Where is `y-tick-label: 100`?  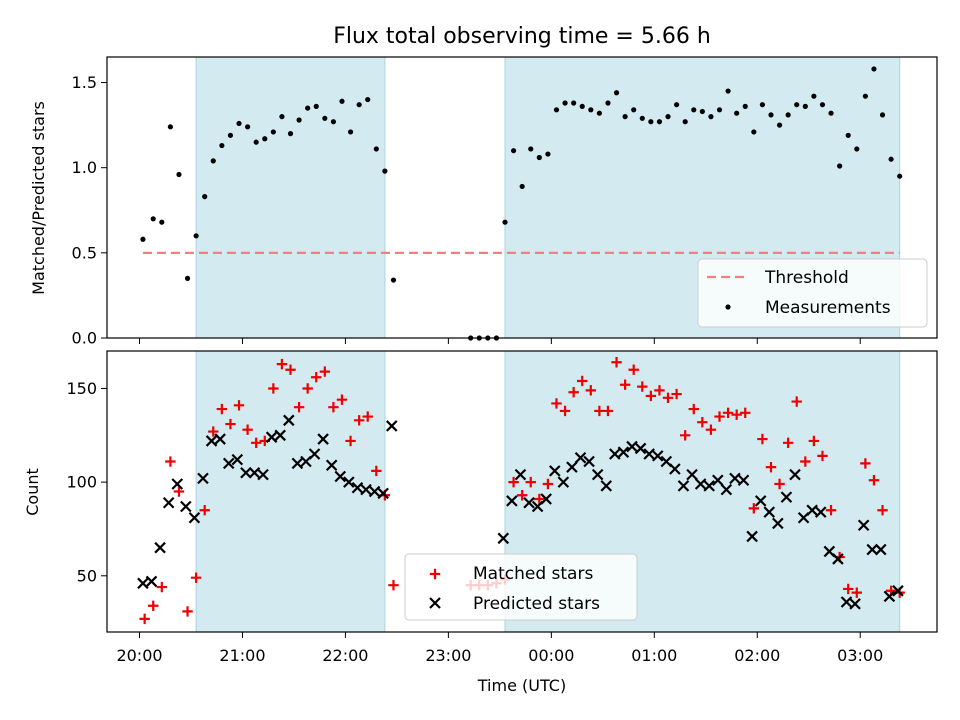 y-tick-label: 100 is located at coordinates (81, 482).